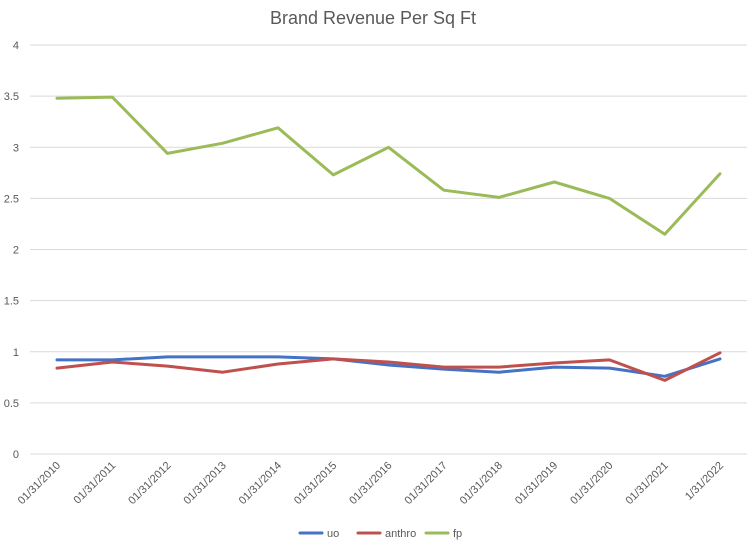 The height and width of the screenshot is (547, 747). Describe the element at coordinates (16, 251) in the screenshot. I see `y-tick-label: 2` at that location.